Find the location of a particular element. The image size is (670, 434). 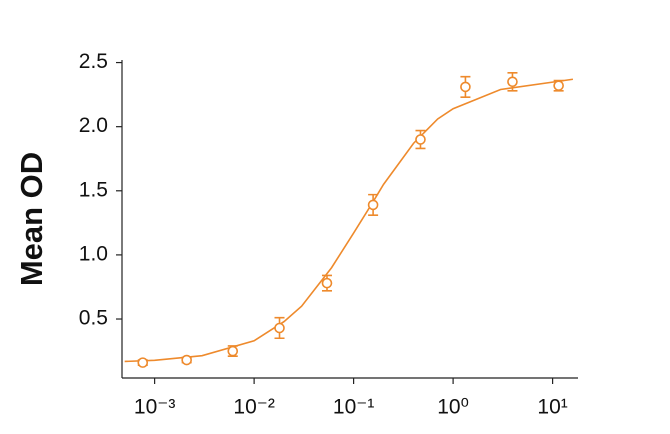

x-tick-label: 10¹ is located at coordinates (552, 407).